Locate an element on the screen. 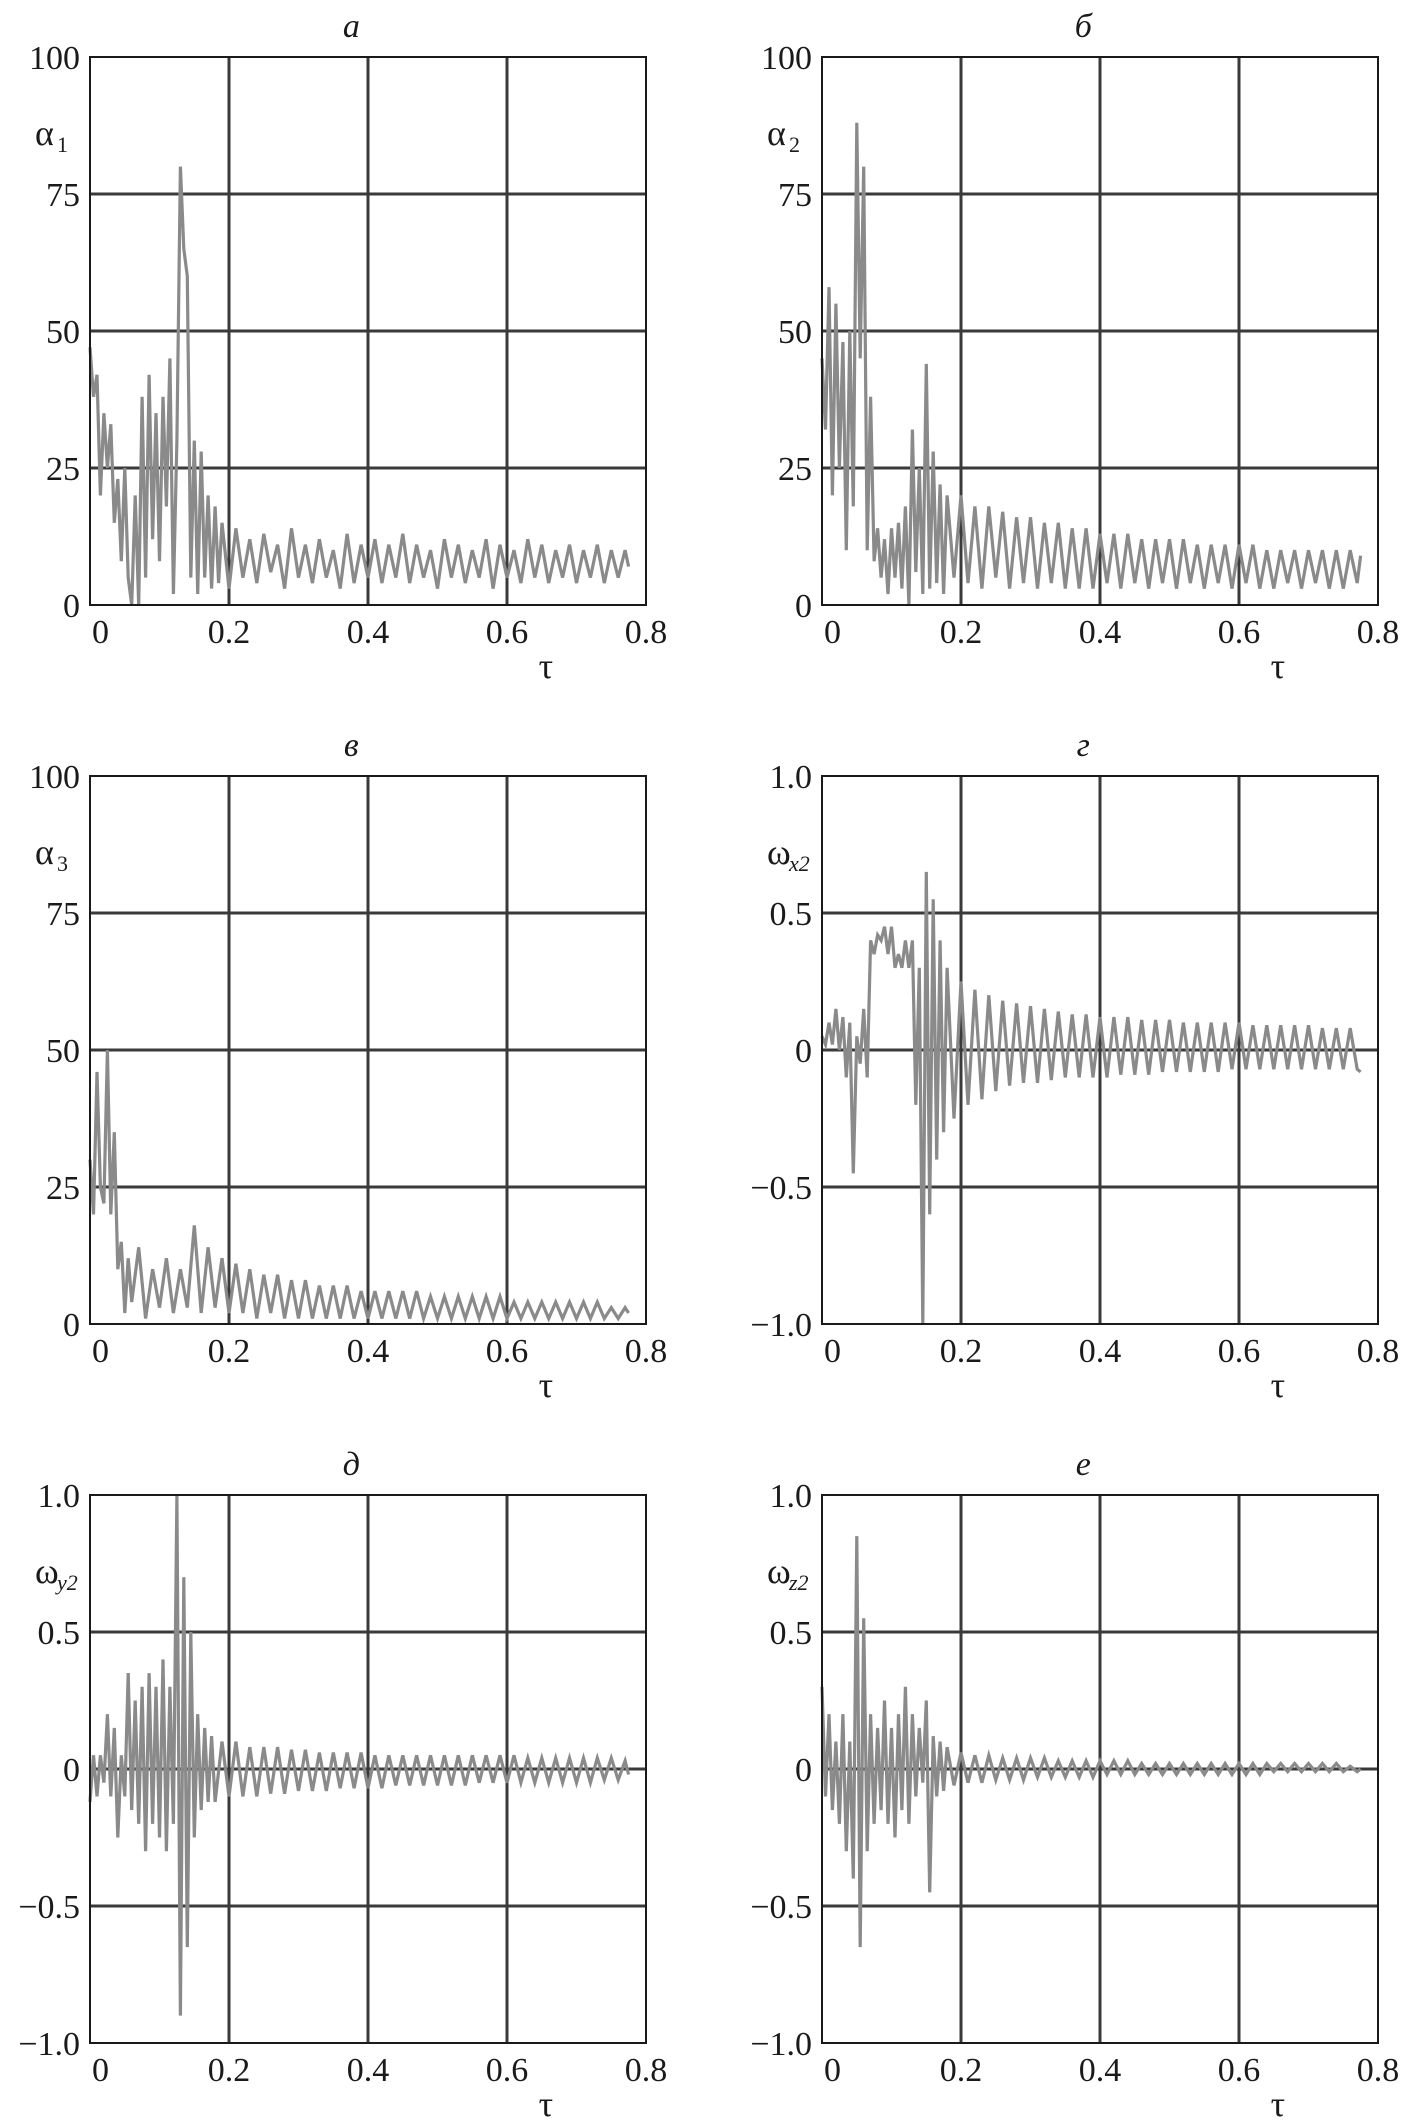  y-axis-label-subscript: 3 is located at coordinates (62, 863).